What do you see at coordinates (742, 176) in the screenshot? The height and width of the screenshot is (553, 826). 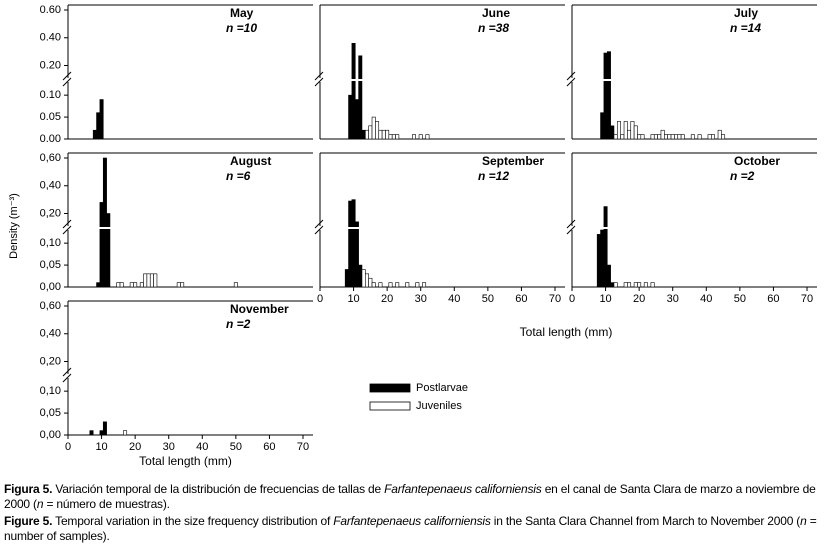 I see `panel-n: n =2` at bounding box center [742, 176].